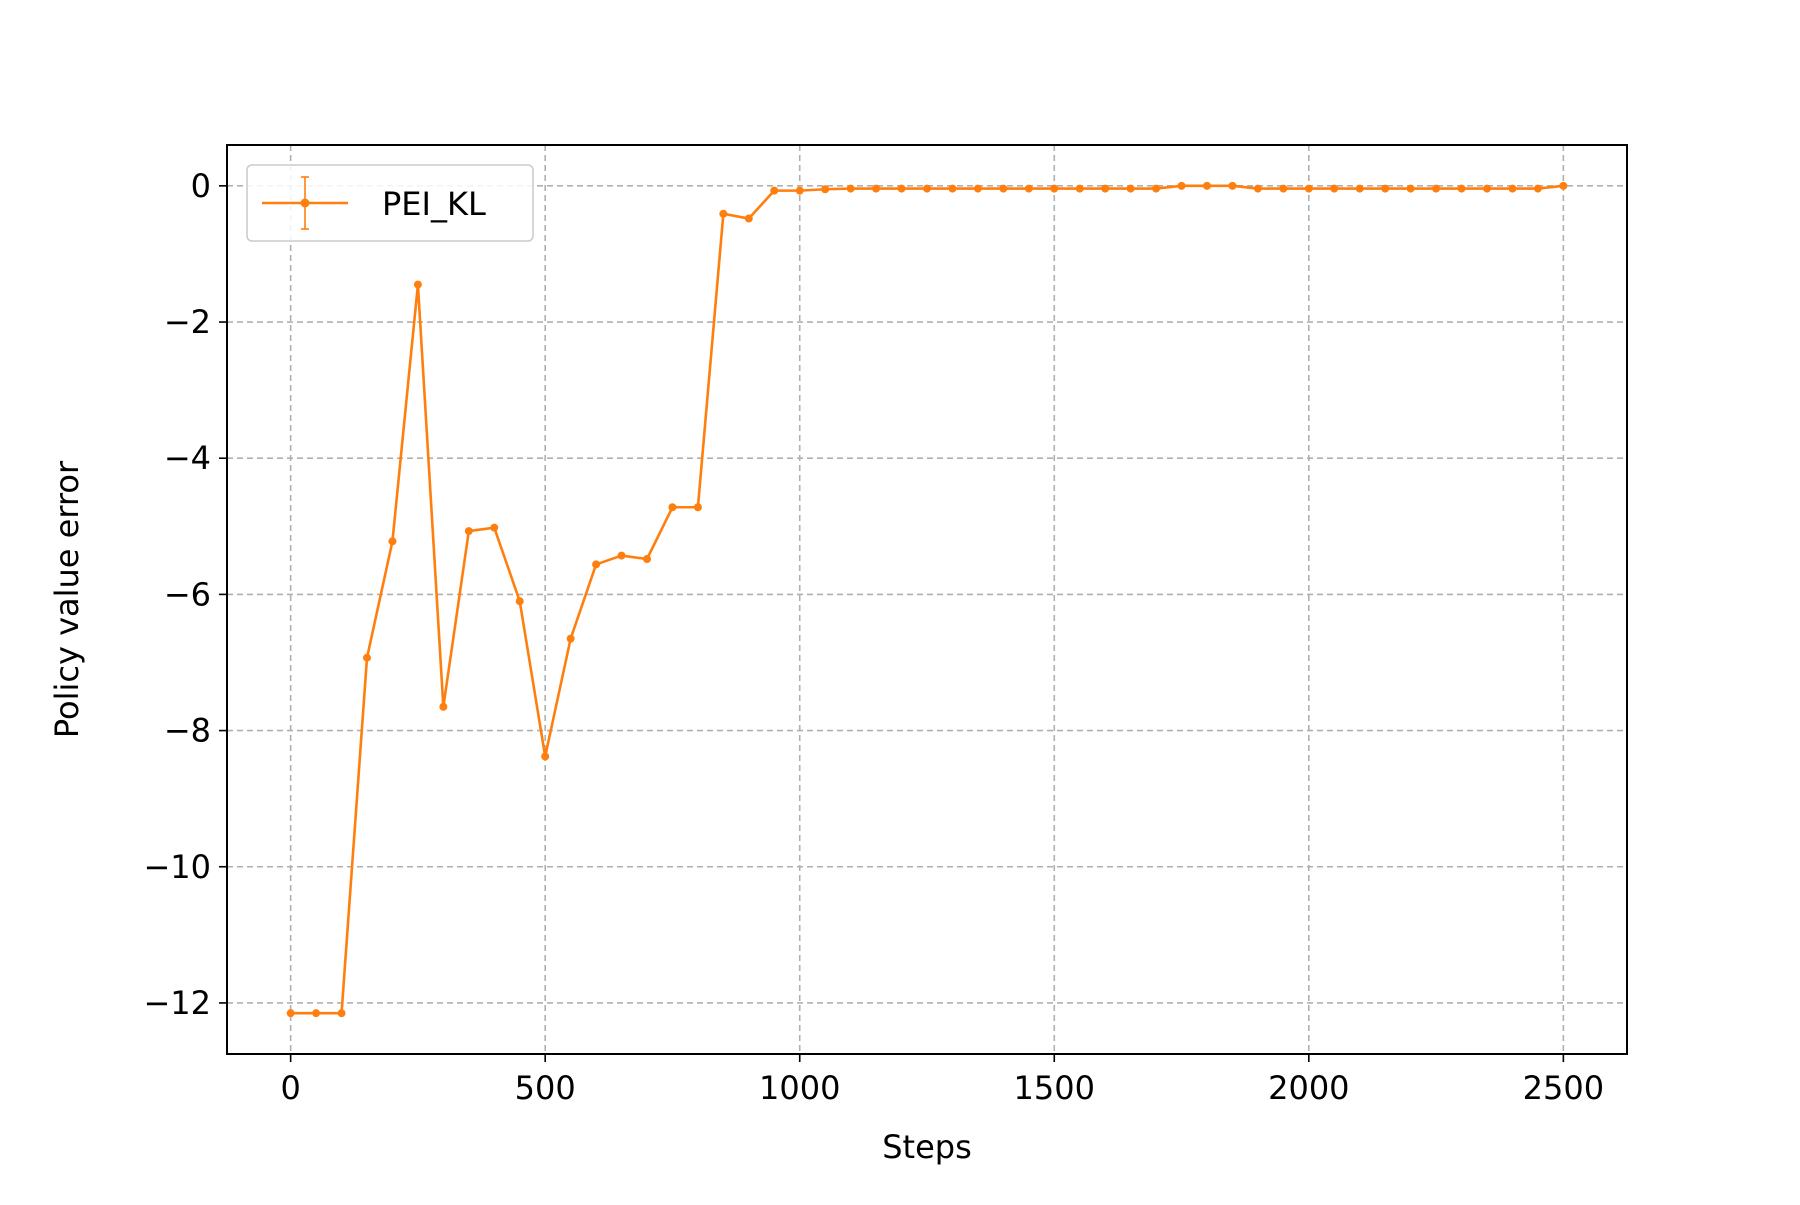 This screenshot has height=1205, width=1800. I want to click on y-tick-label: −8, so click(187, 731).